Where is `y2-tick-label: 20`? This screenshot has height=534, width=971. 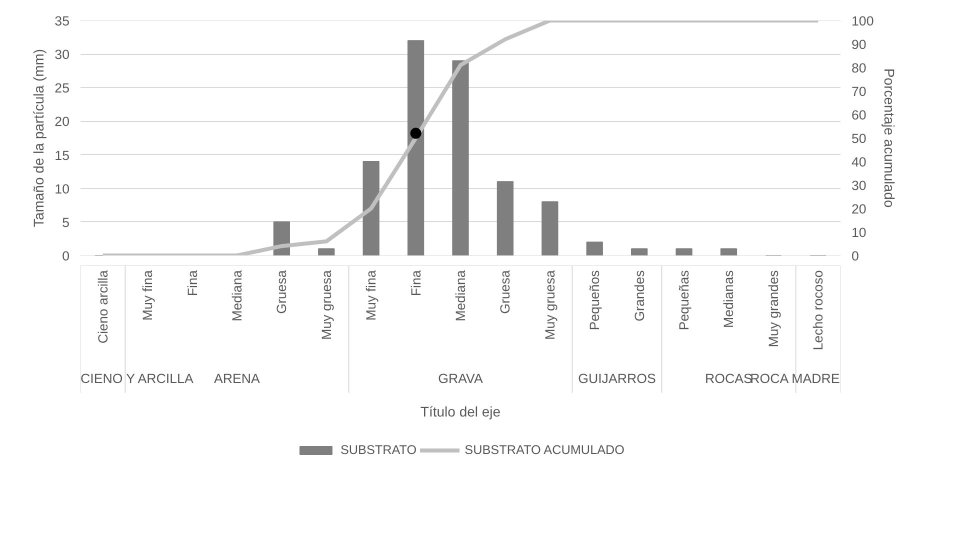
y2-tick-label: 20 is located at coordinates (859, 209).